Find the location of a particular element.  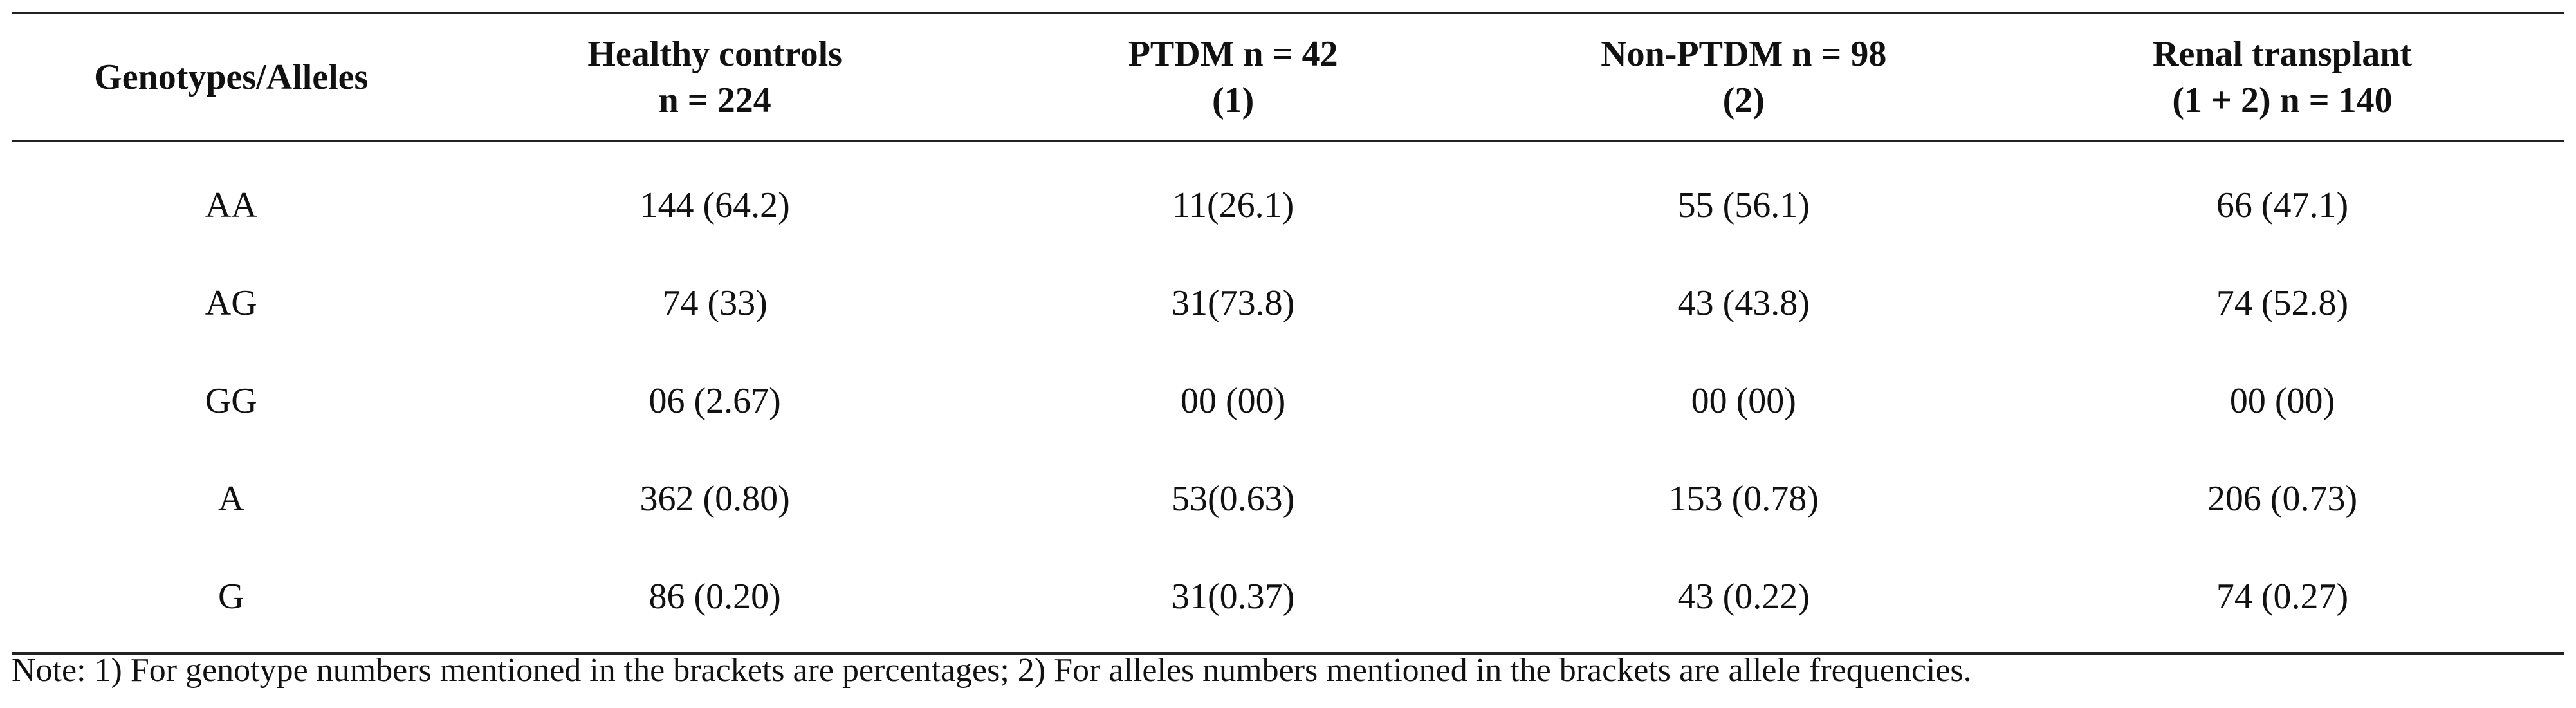

cell-genotype: GG is located at coordinates (231, 401).